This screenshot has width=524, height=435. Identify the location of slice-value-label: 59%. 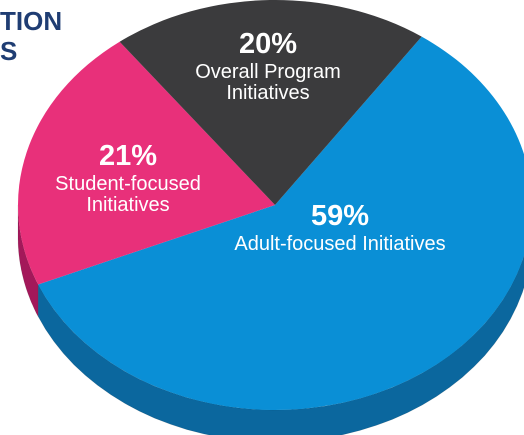
(340, 216).